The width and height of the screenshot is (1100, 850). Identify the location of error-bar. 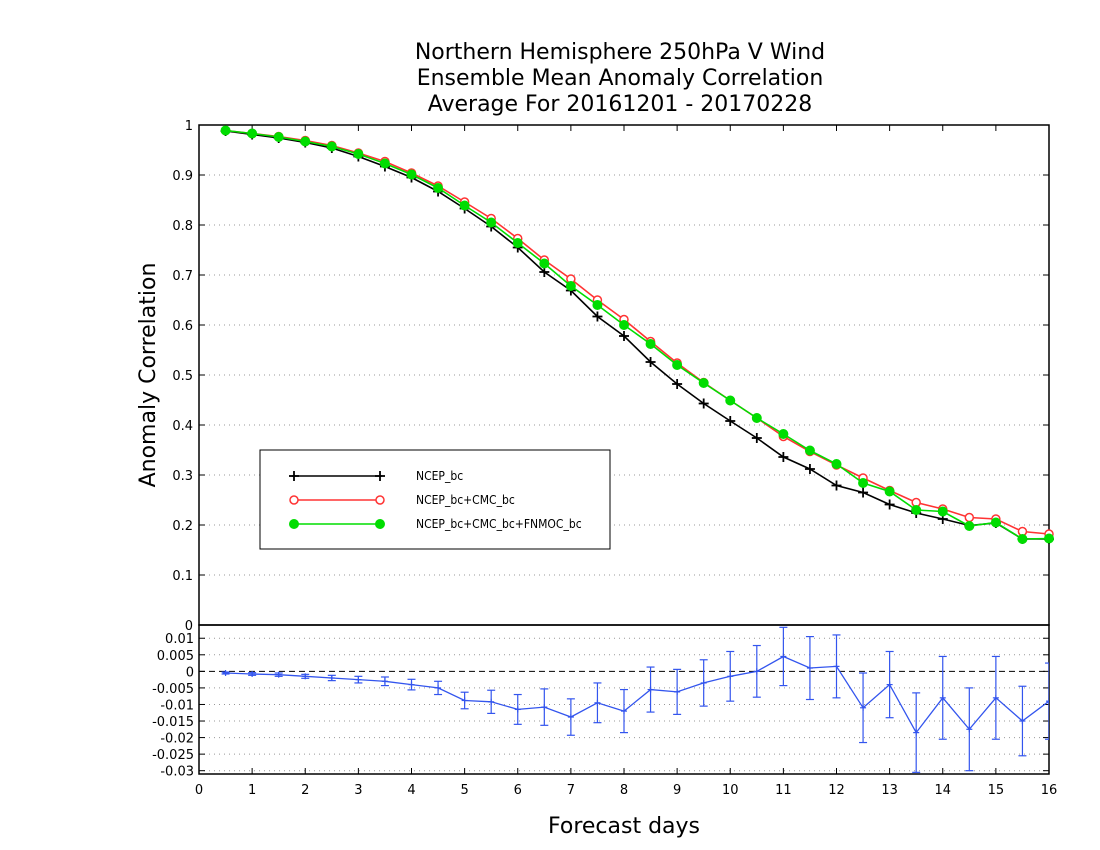
(1047, 701).